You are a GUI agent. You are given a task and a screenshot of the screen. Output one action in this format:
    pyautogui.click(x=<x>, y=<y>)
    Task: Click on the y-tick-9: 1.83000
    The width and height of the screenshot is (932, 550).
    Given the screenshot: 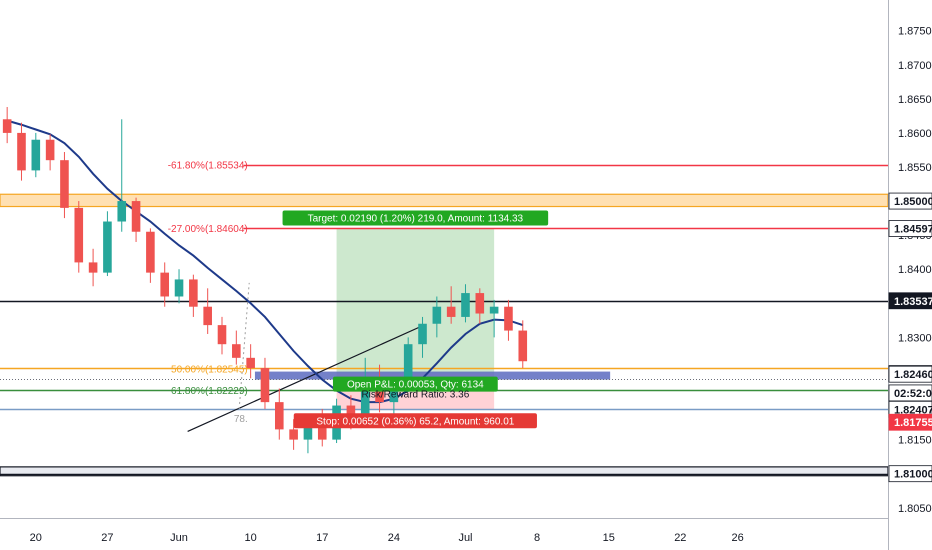 What is the action you would take?
    pyautogui.click(x=915, y=338)
    